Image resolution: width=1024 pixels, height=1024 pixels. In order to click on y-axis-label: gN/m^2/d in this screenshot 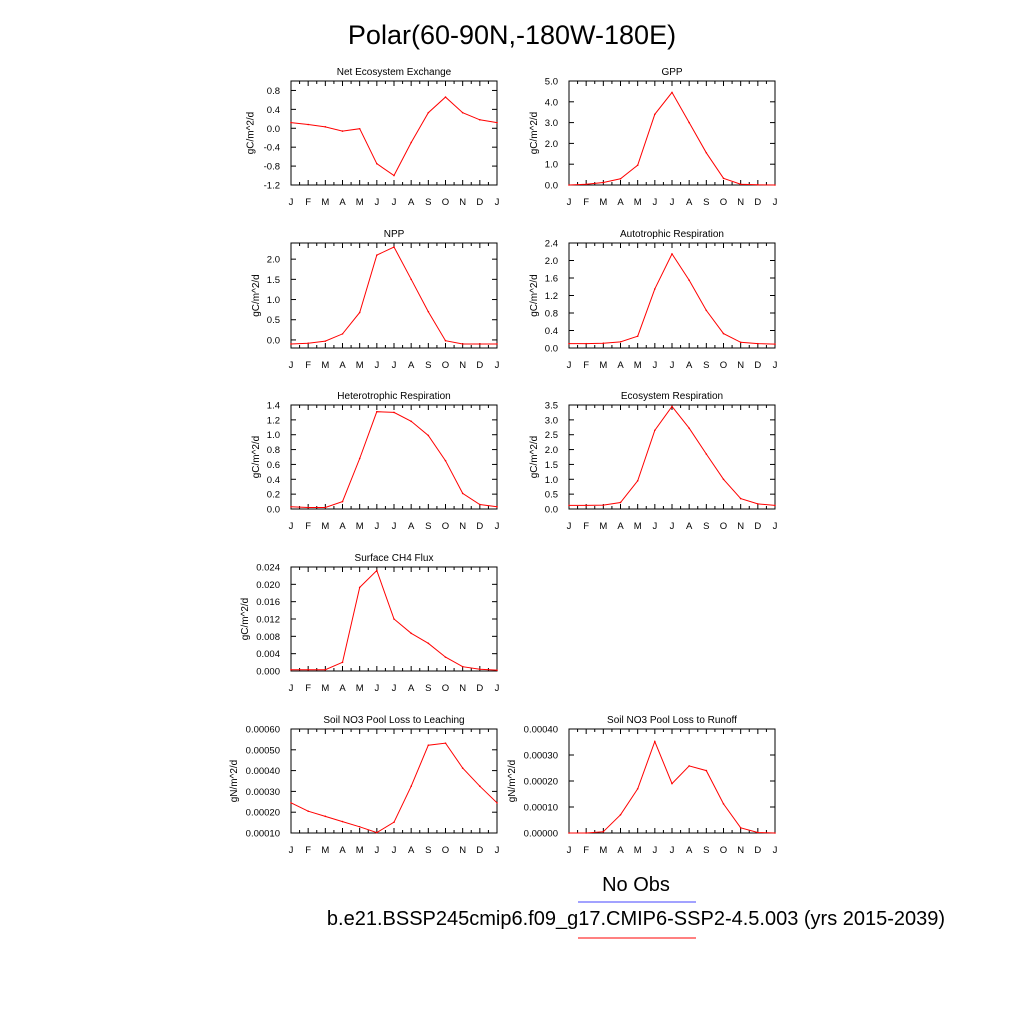, I will do `click(234, 781)`.